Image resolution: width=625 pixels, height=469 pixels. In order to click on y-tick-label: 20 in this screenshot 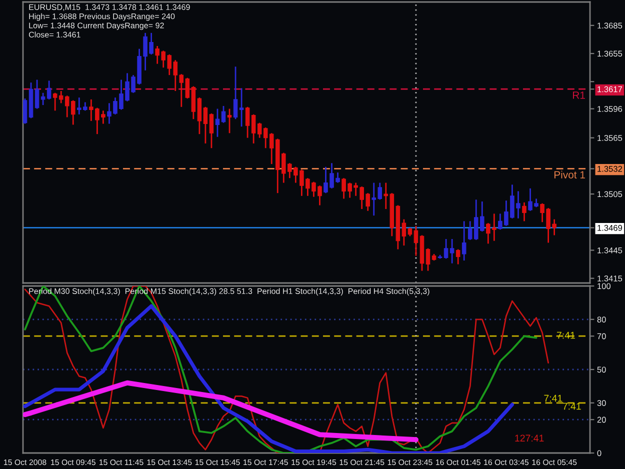, I will do `click(601, 419)`.